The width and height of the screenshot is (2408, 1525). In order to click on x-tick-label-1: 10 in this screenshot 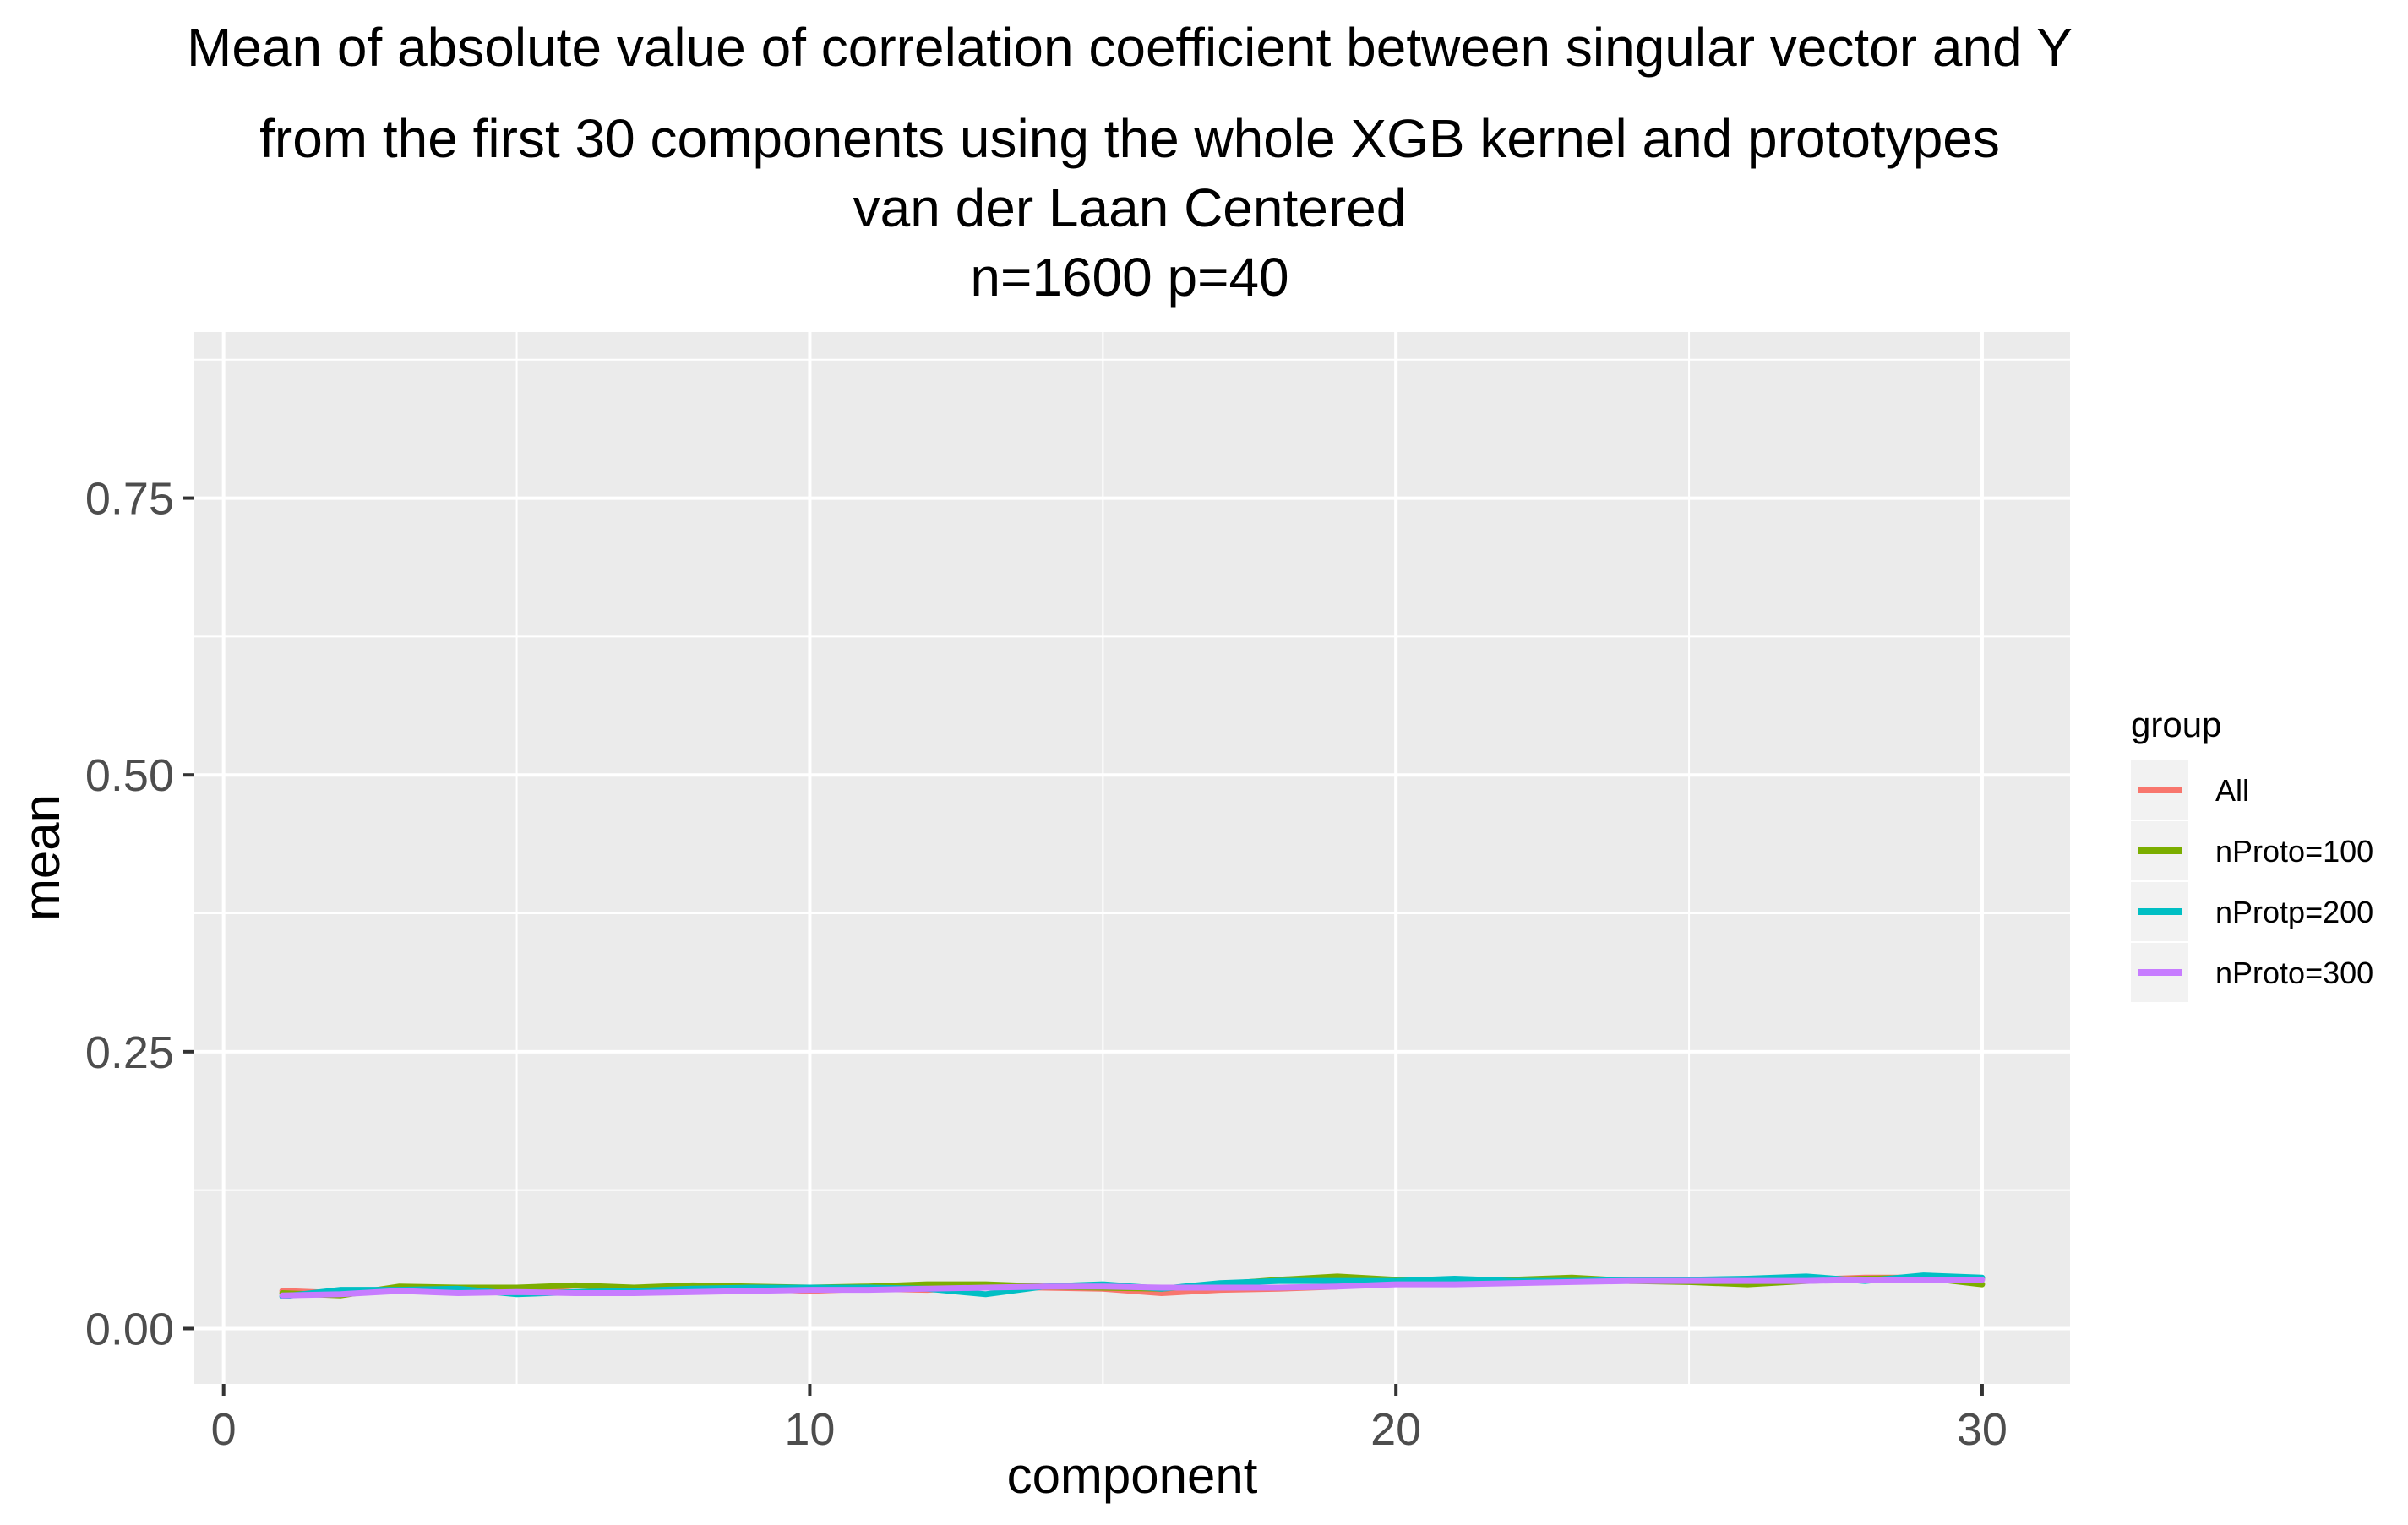, I will do `click(809, 1429)`.